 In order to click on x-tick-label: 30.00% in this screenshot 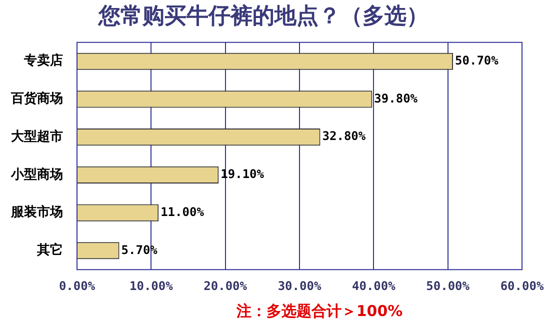, I will do `click(300, 285)`.